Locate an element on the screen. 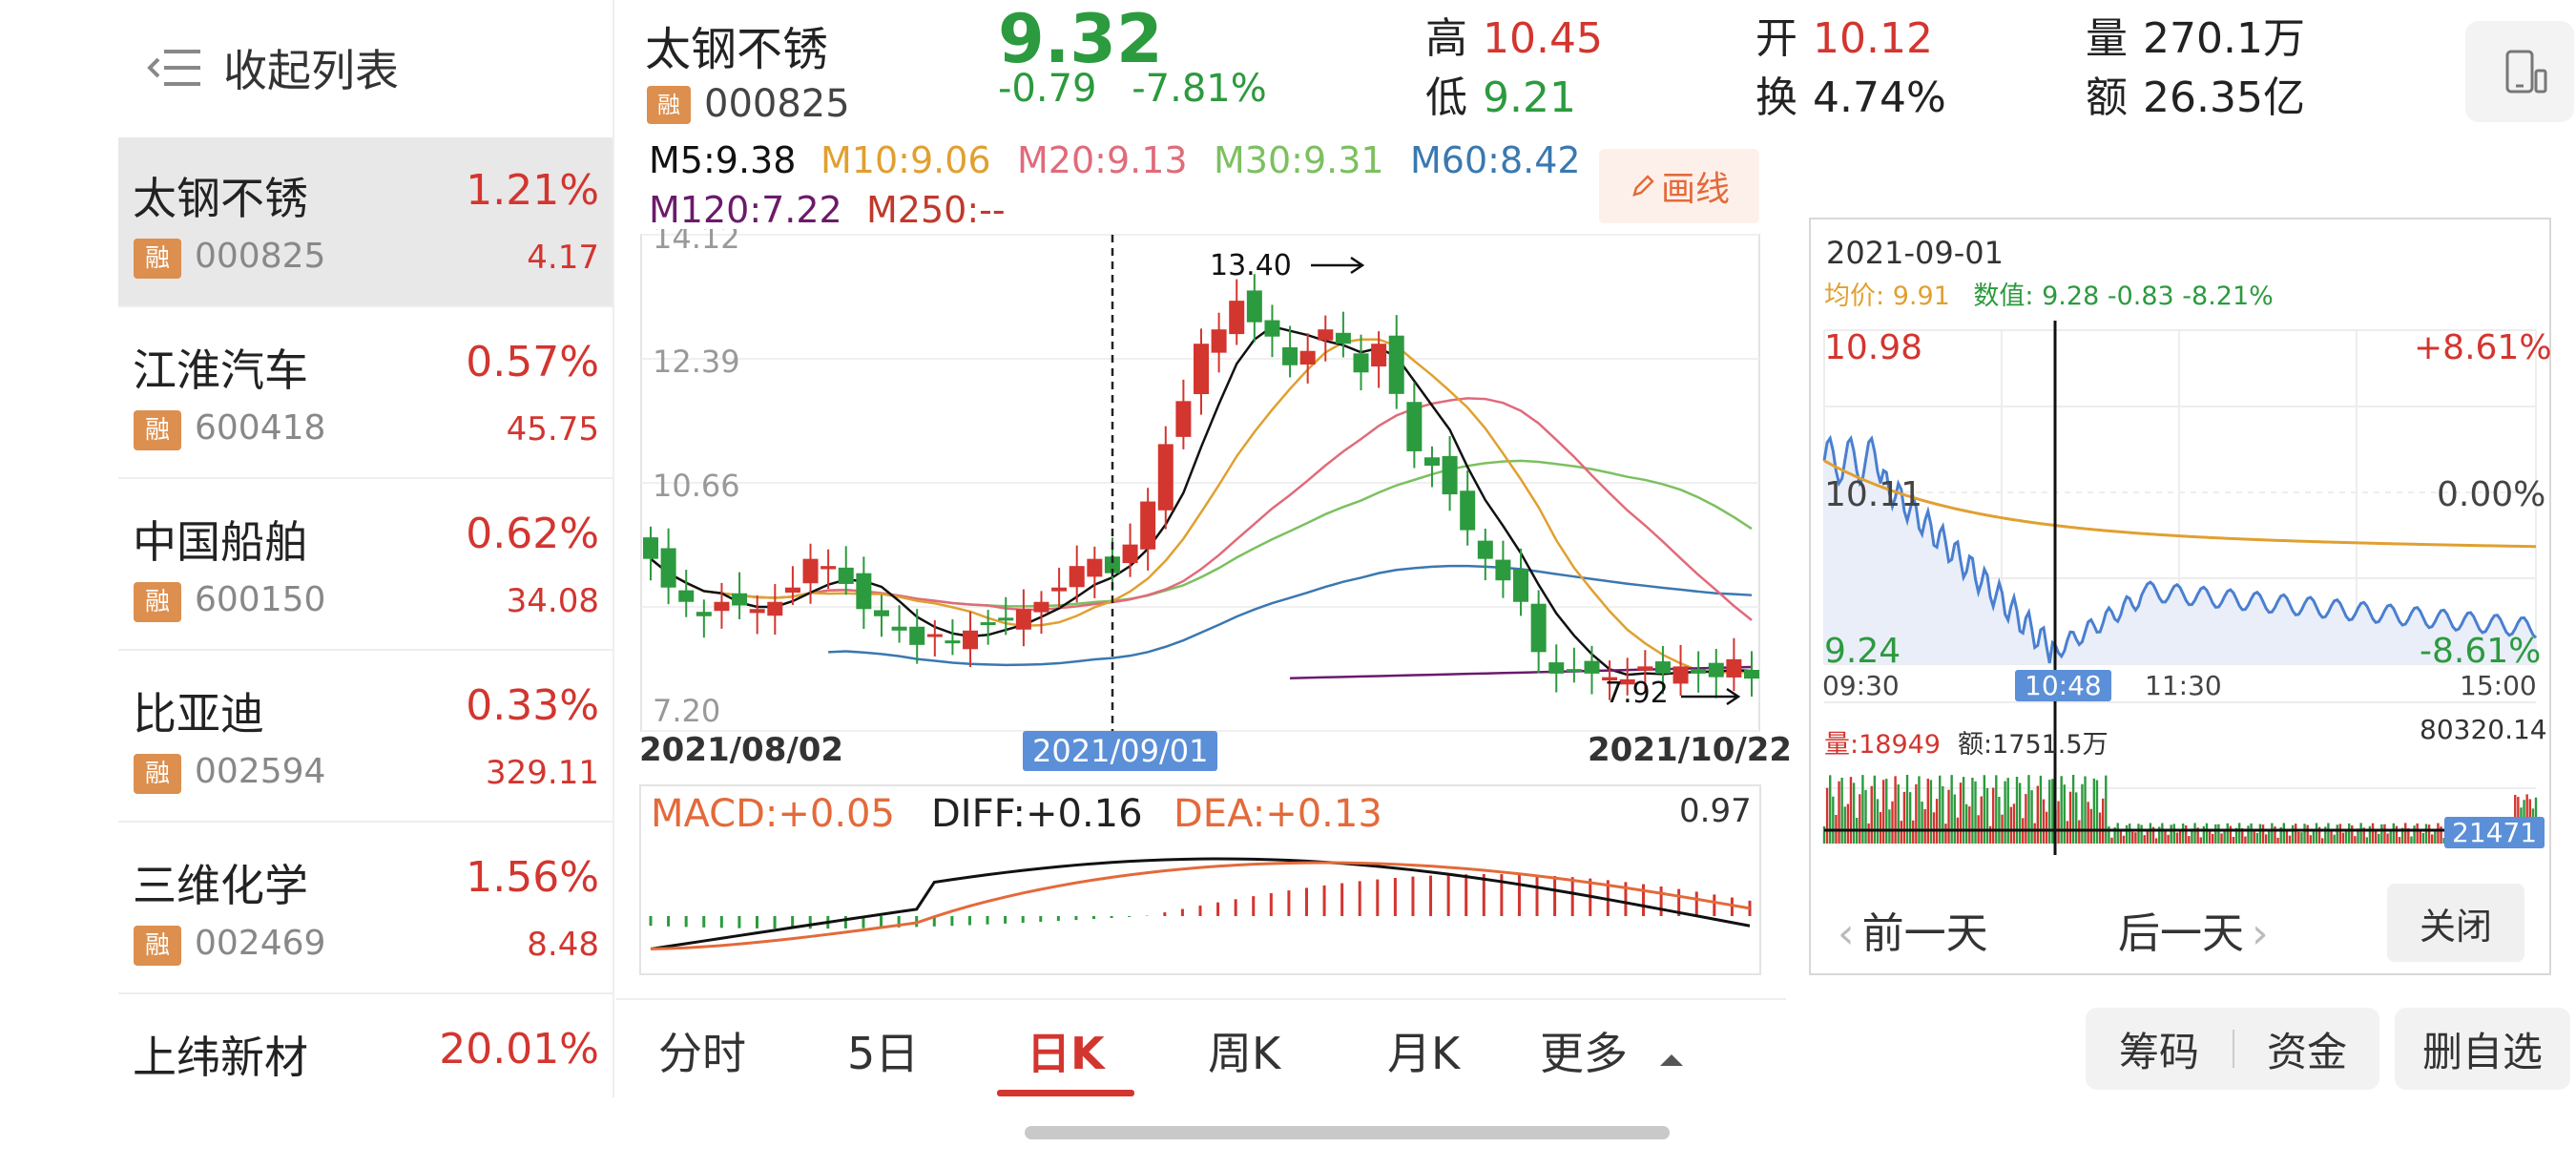 This screenshot has height=1168, width=2576. intraday-chart is located at coordinates (2180, 597).